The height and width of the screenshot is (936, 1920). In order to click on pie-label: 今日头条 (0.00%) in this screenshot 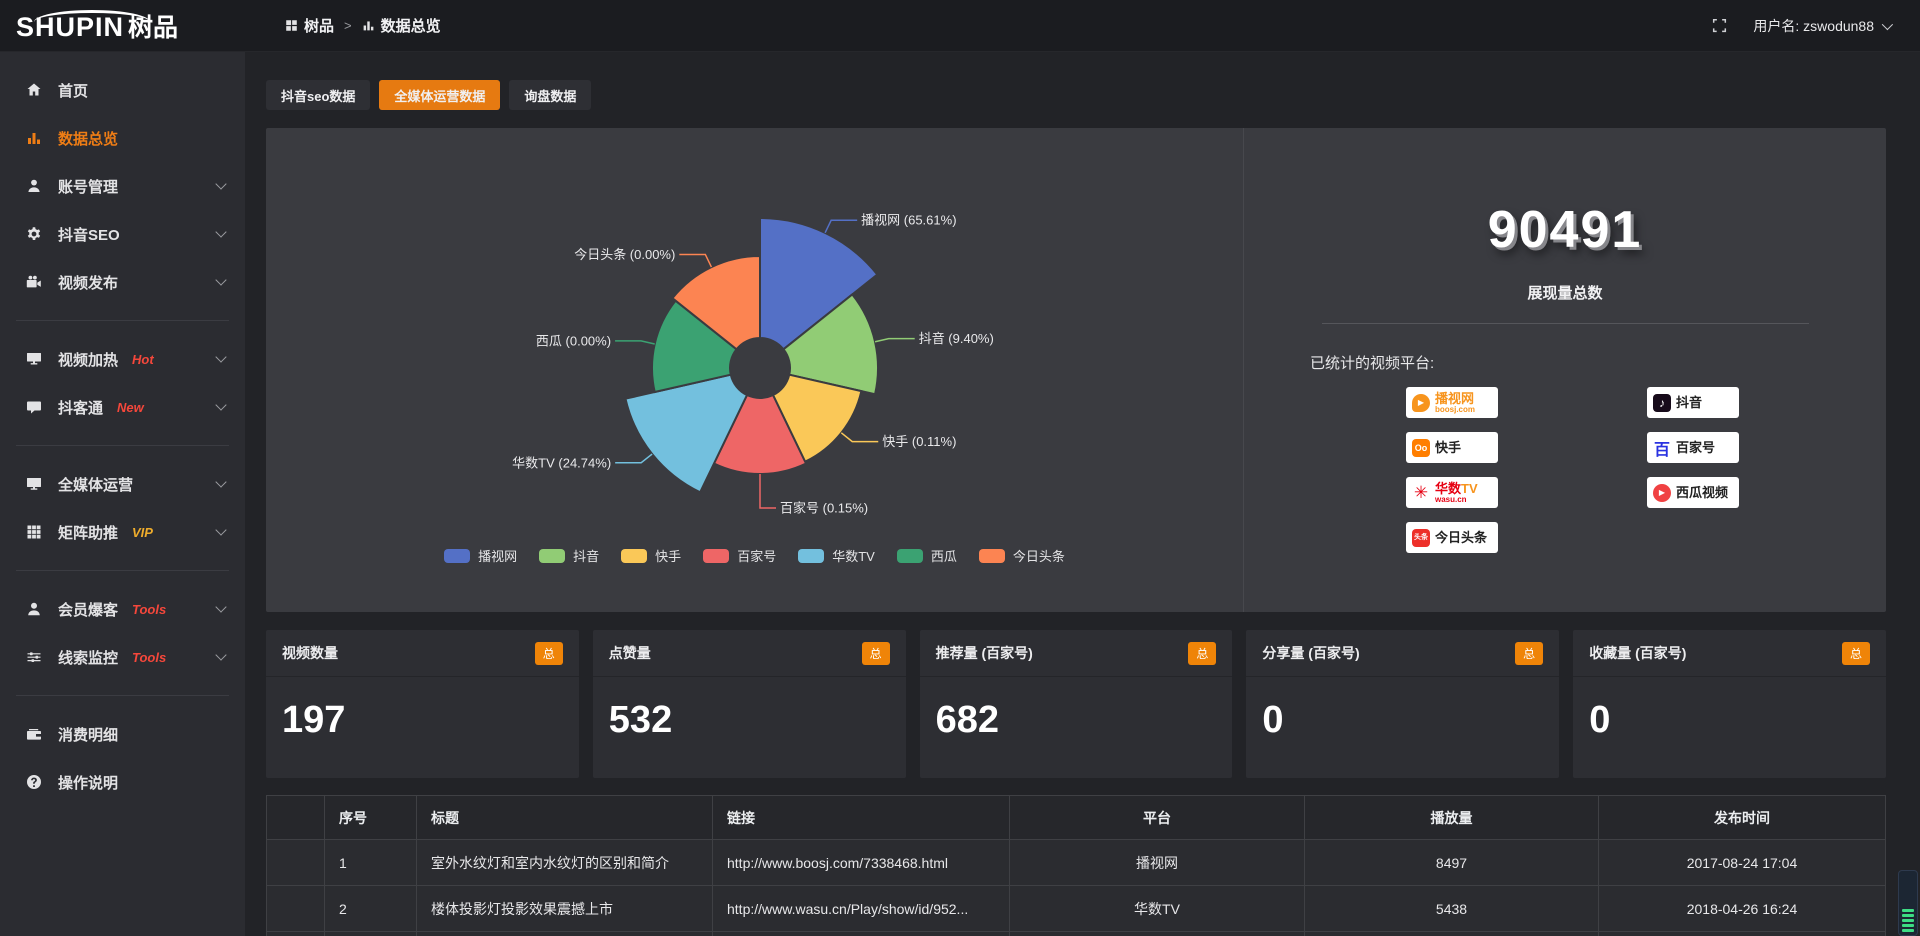, I will do `click(624, 254)`.